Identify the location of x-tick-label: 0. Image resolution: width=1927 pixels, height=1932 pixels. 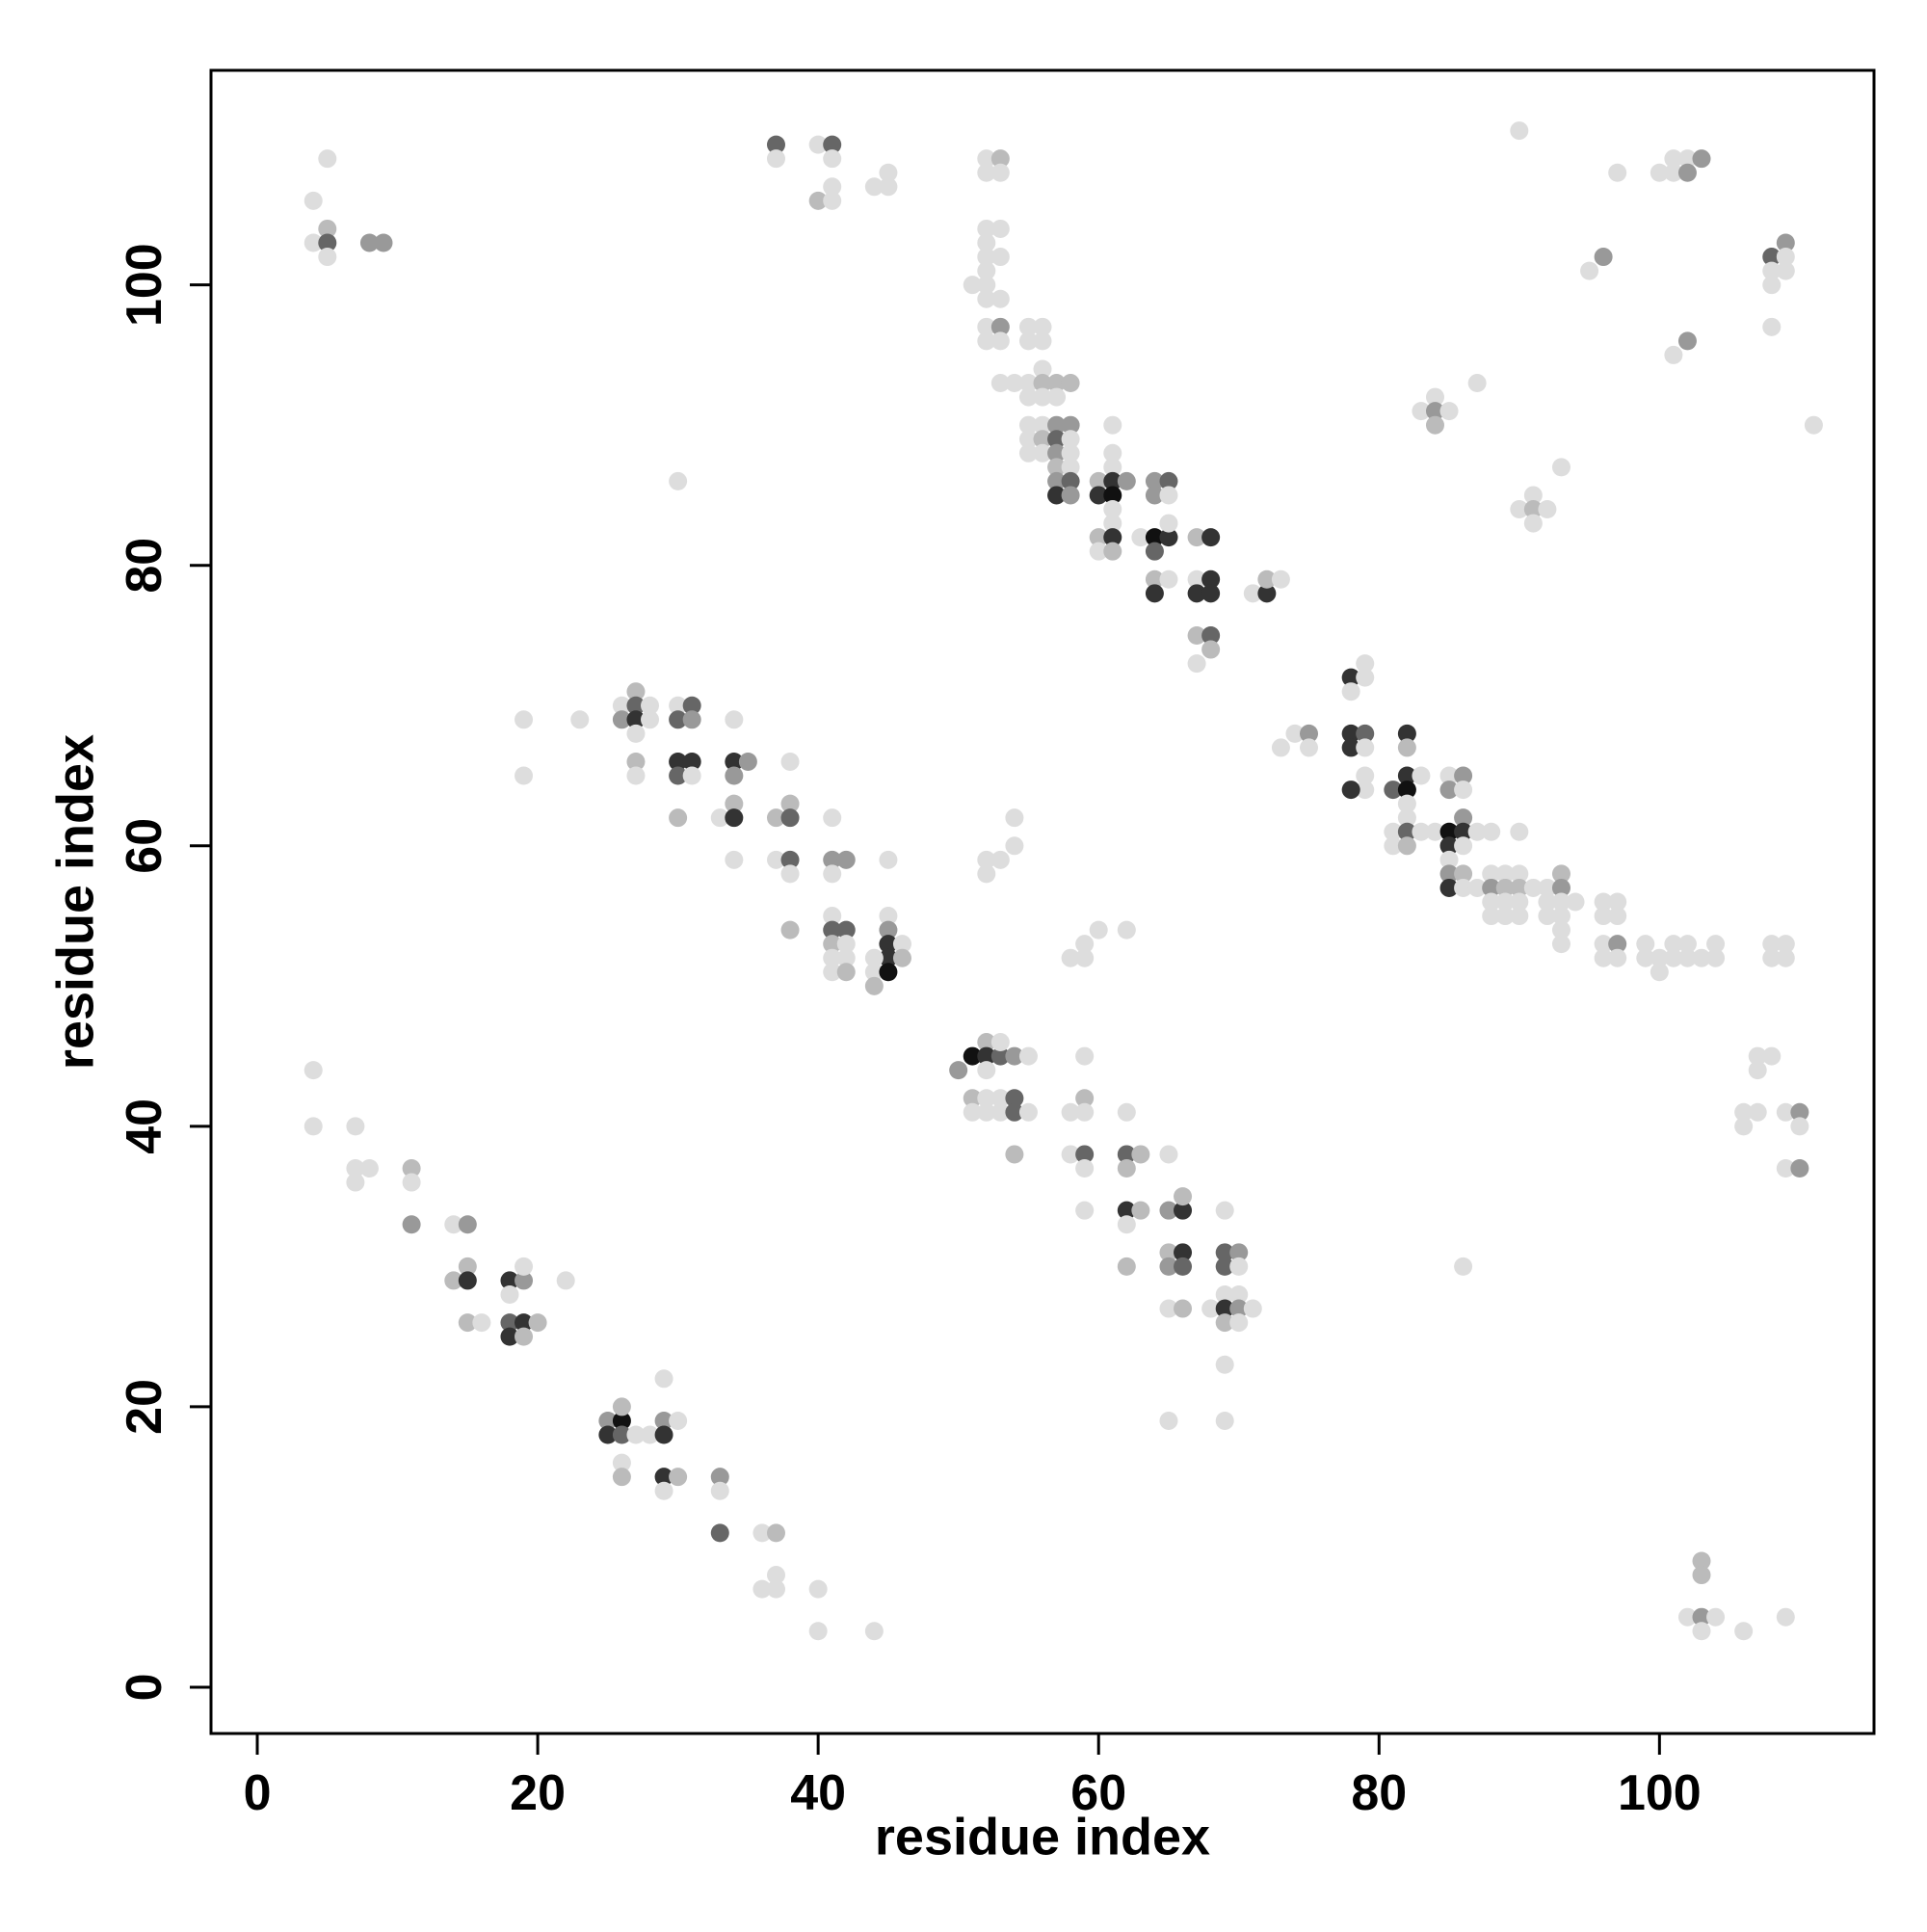
(258, 1793).